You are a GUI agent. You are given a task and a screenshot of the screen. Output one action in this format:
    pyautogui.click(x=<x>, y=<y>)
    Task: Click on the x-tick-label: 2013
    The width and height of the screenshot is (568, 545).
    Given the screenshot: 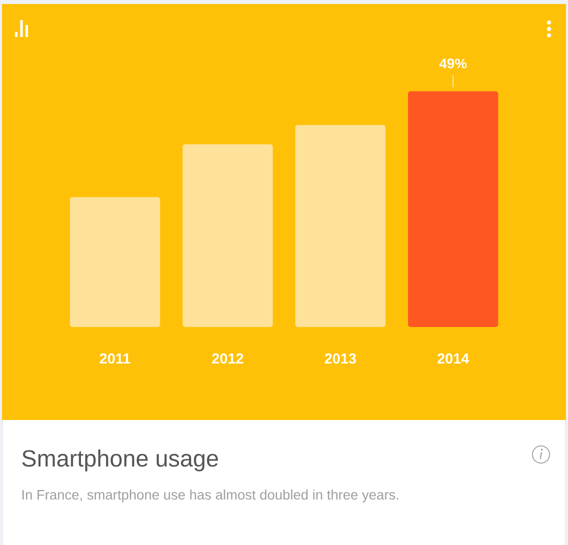 What is the action you would take?
    pyautogui.click(x=340, y=358)
    